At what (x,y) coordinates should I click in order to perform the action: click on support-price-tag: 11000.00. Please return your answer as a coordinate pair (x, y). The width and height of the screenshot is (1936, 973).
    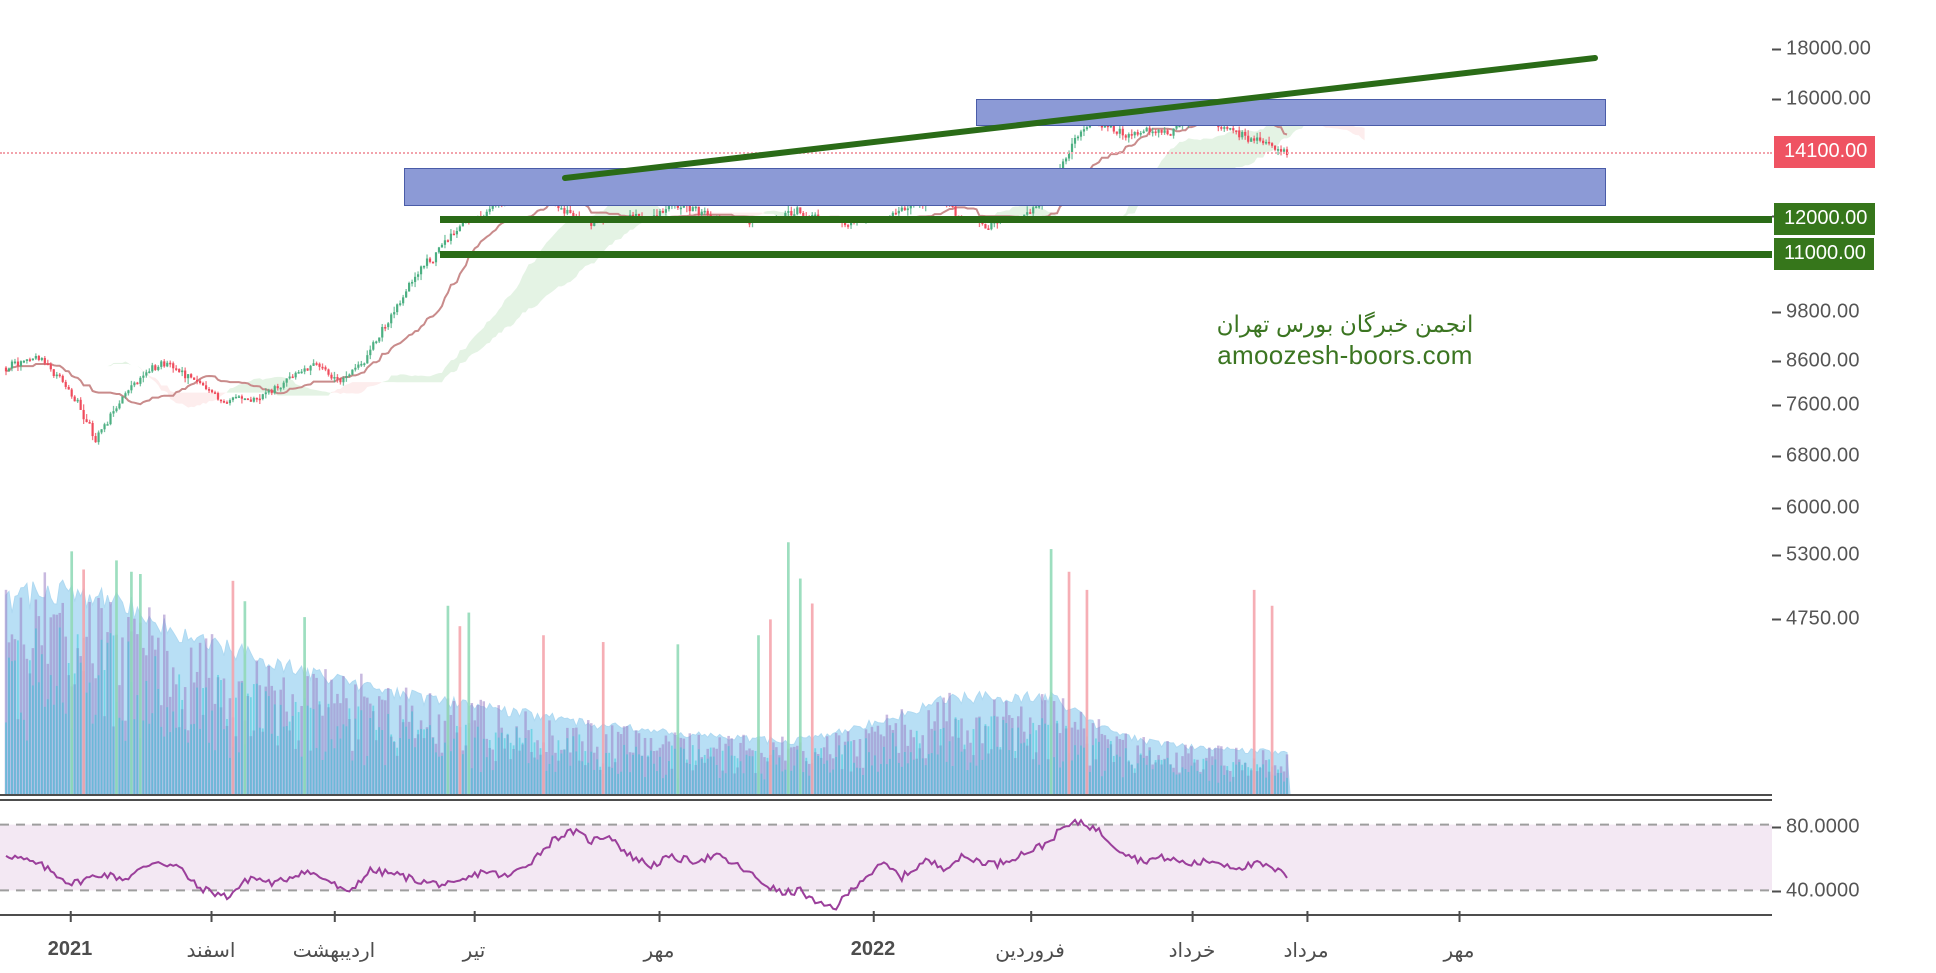
    Looking at the image, I should click on (1824, 254).